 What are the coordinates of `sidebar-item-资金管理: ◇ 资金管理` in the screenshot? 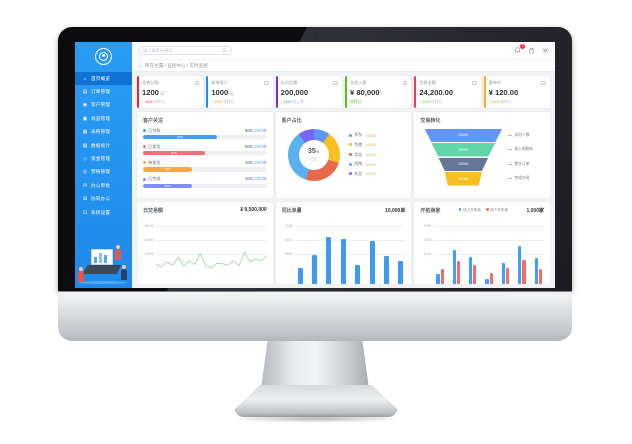 It's located at (103, 158).